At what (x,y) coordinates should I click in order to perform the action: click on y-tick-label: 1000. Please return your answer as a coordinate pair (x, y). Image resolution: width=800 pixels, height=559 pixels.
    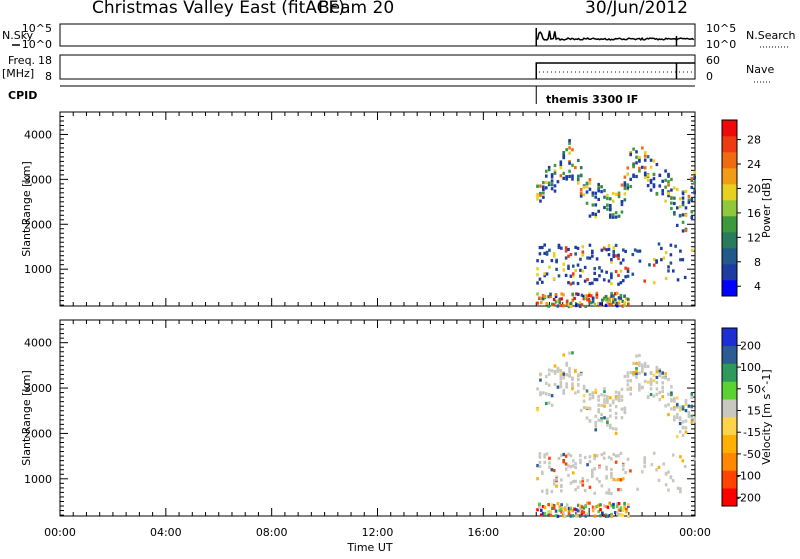
    Looking at the image, I should click on (38, 479).